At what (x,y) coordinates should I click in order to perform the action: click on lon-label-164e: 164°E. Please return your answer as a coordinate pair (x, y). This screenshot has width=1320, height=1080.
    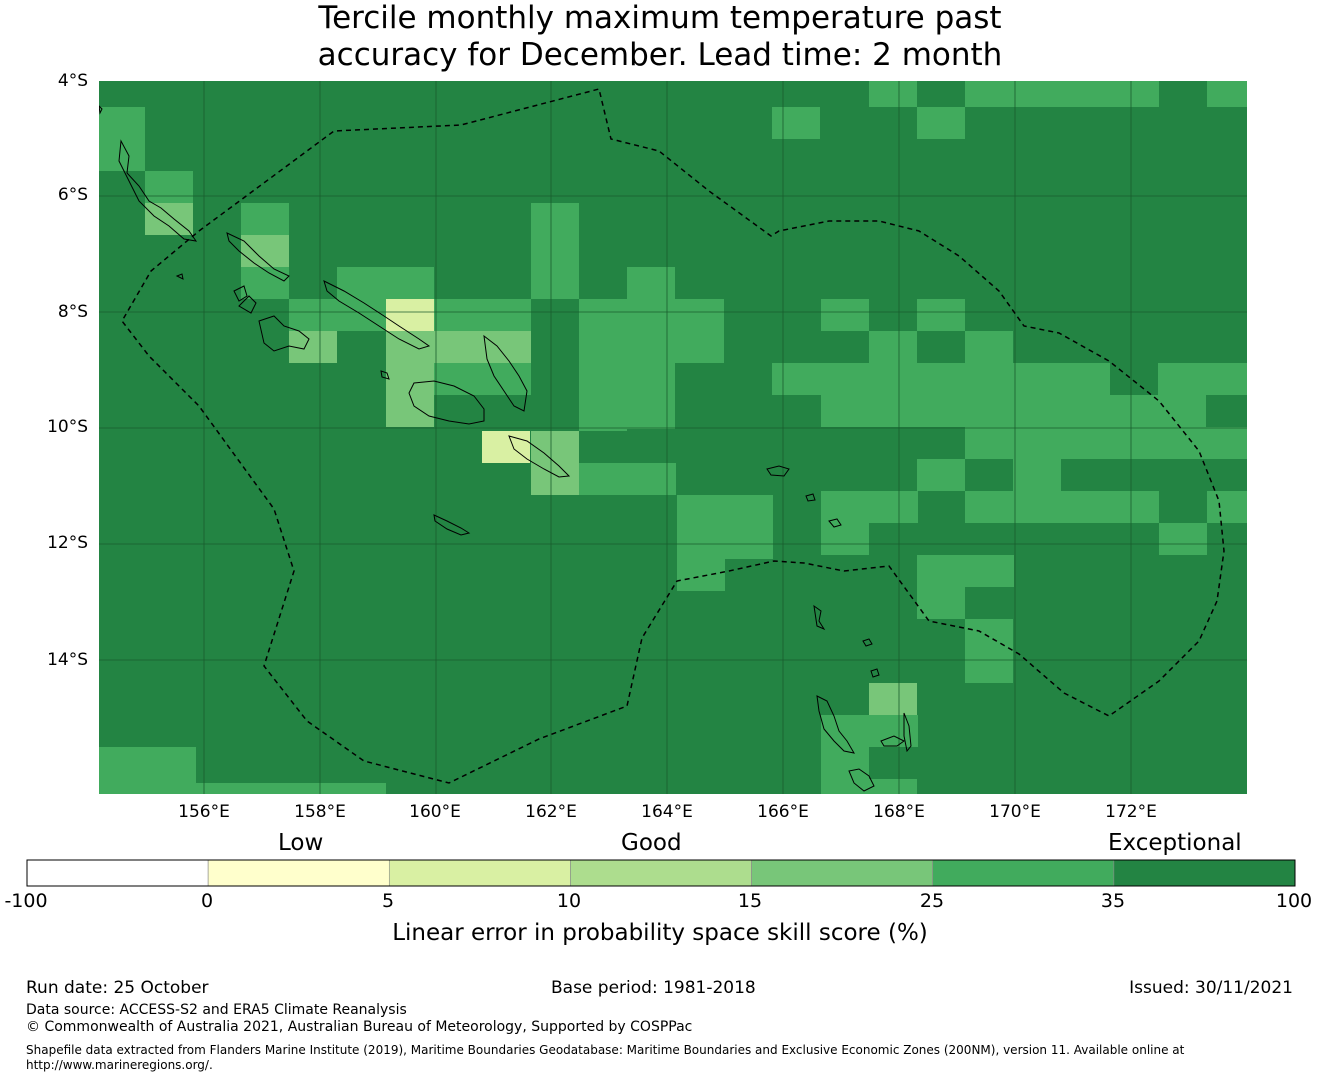
    Looking at the image, I should click on (667, 812).